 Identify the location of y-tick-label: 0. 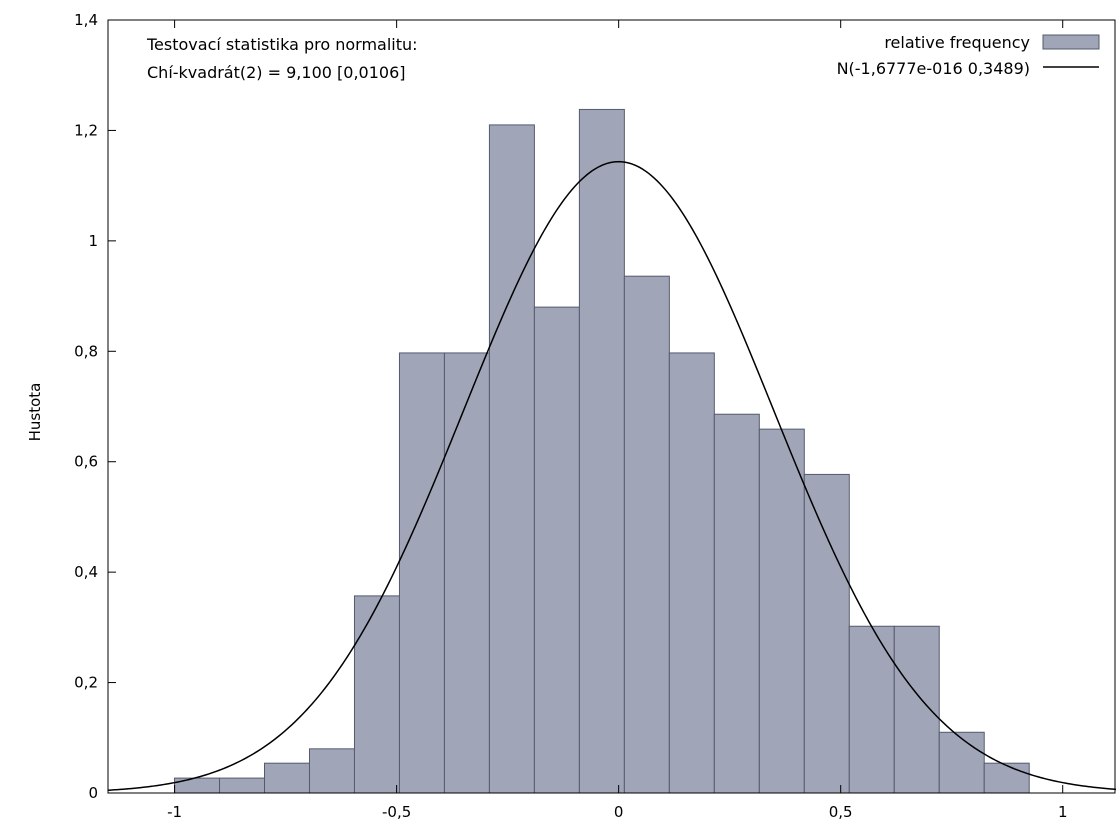
(93, 793).